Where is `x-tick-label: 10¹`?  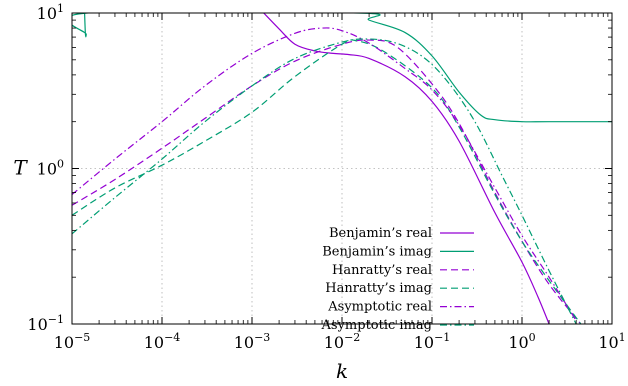
x-tick-label: 10¹ is located at coordinates (611, 341).